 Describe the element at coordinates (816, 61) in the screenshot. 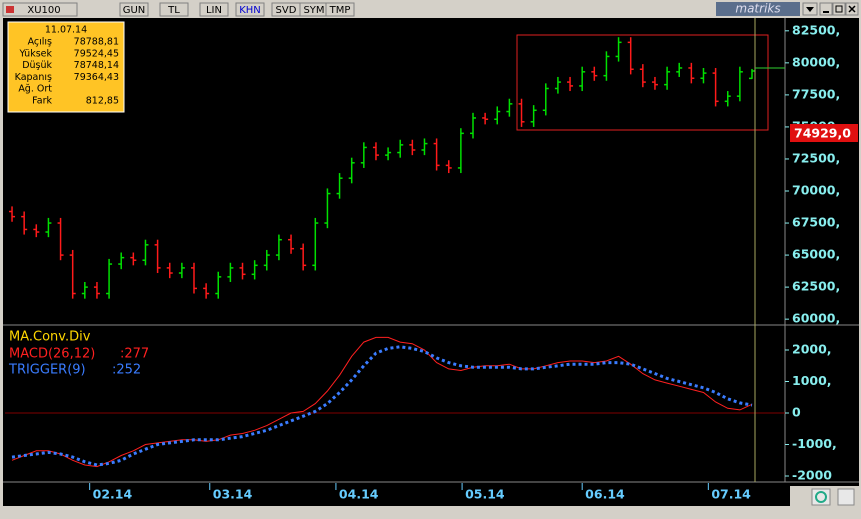

I see `y-tick-label: 80000,` at that location.